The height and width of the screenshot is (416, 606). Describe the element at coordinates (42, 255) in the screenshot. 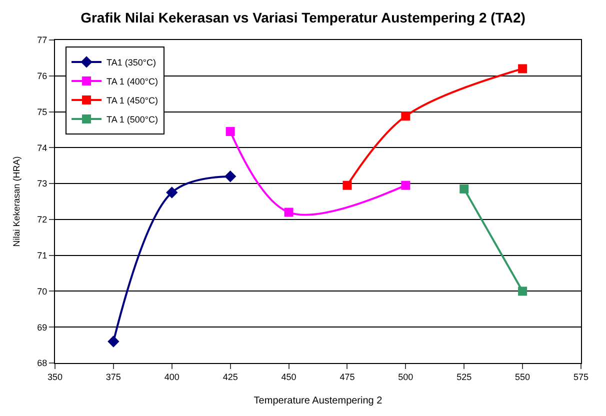

I see `y-tick-label: 71` at that location.